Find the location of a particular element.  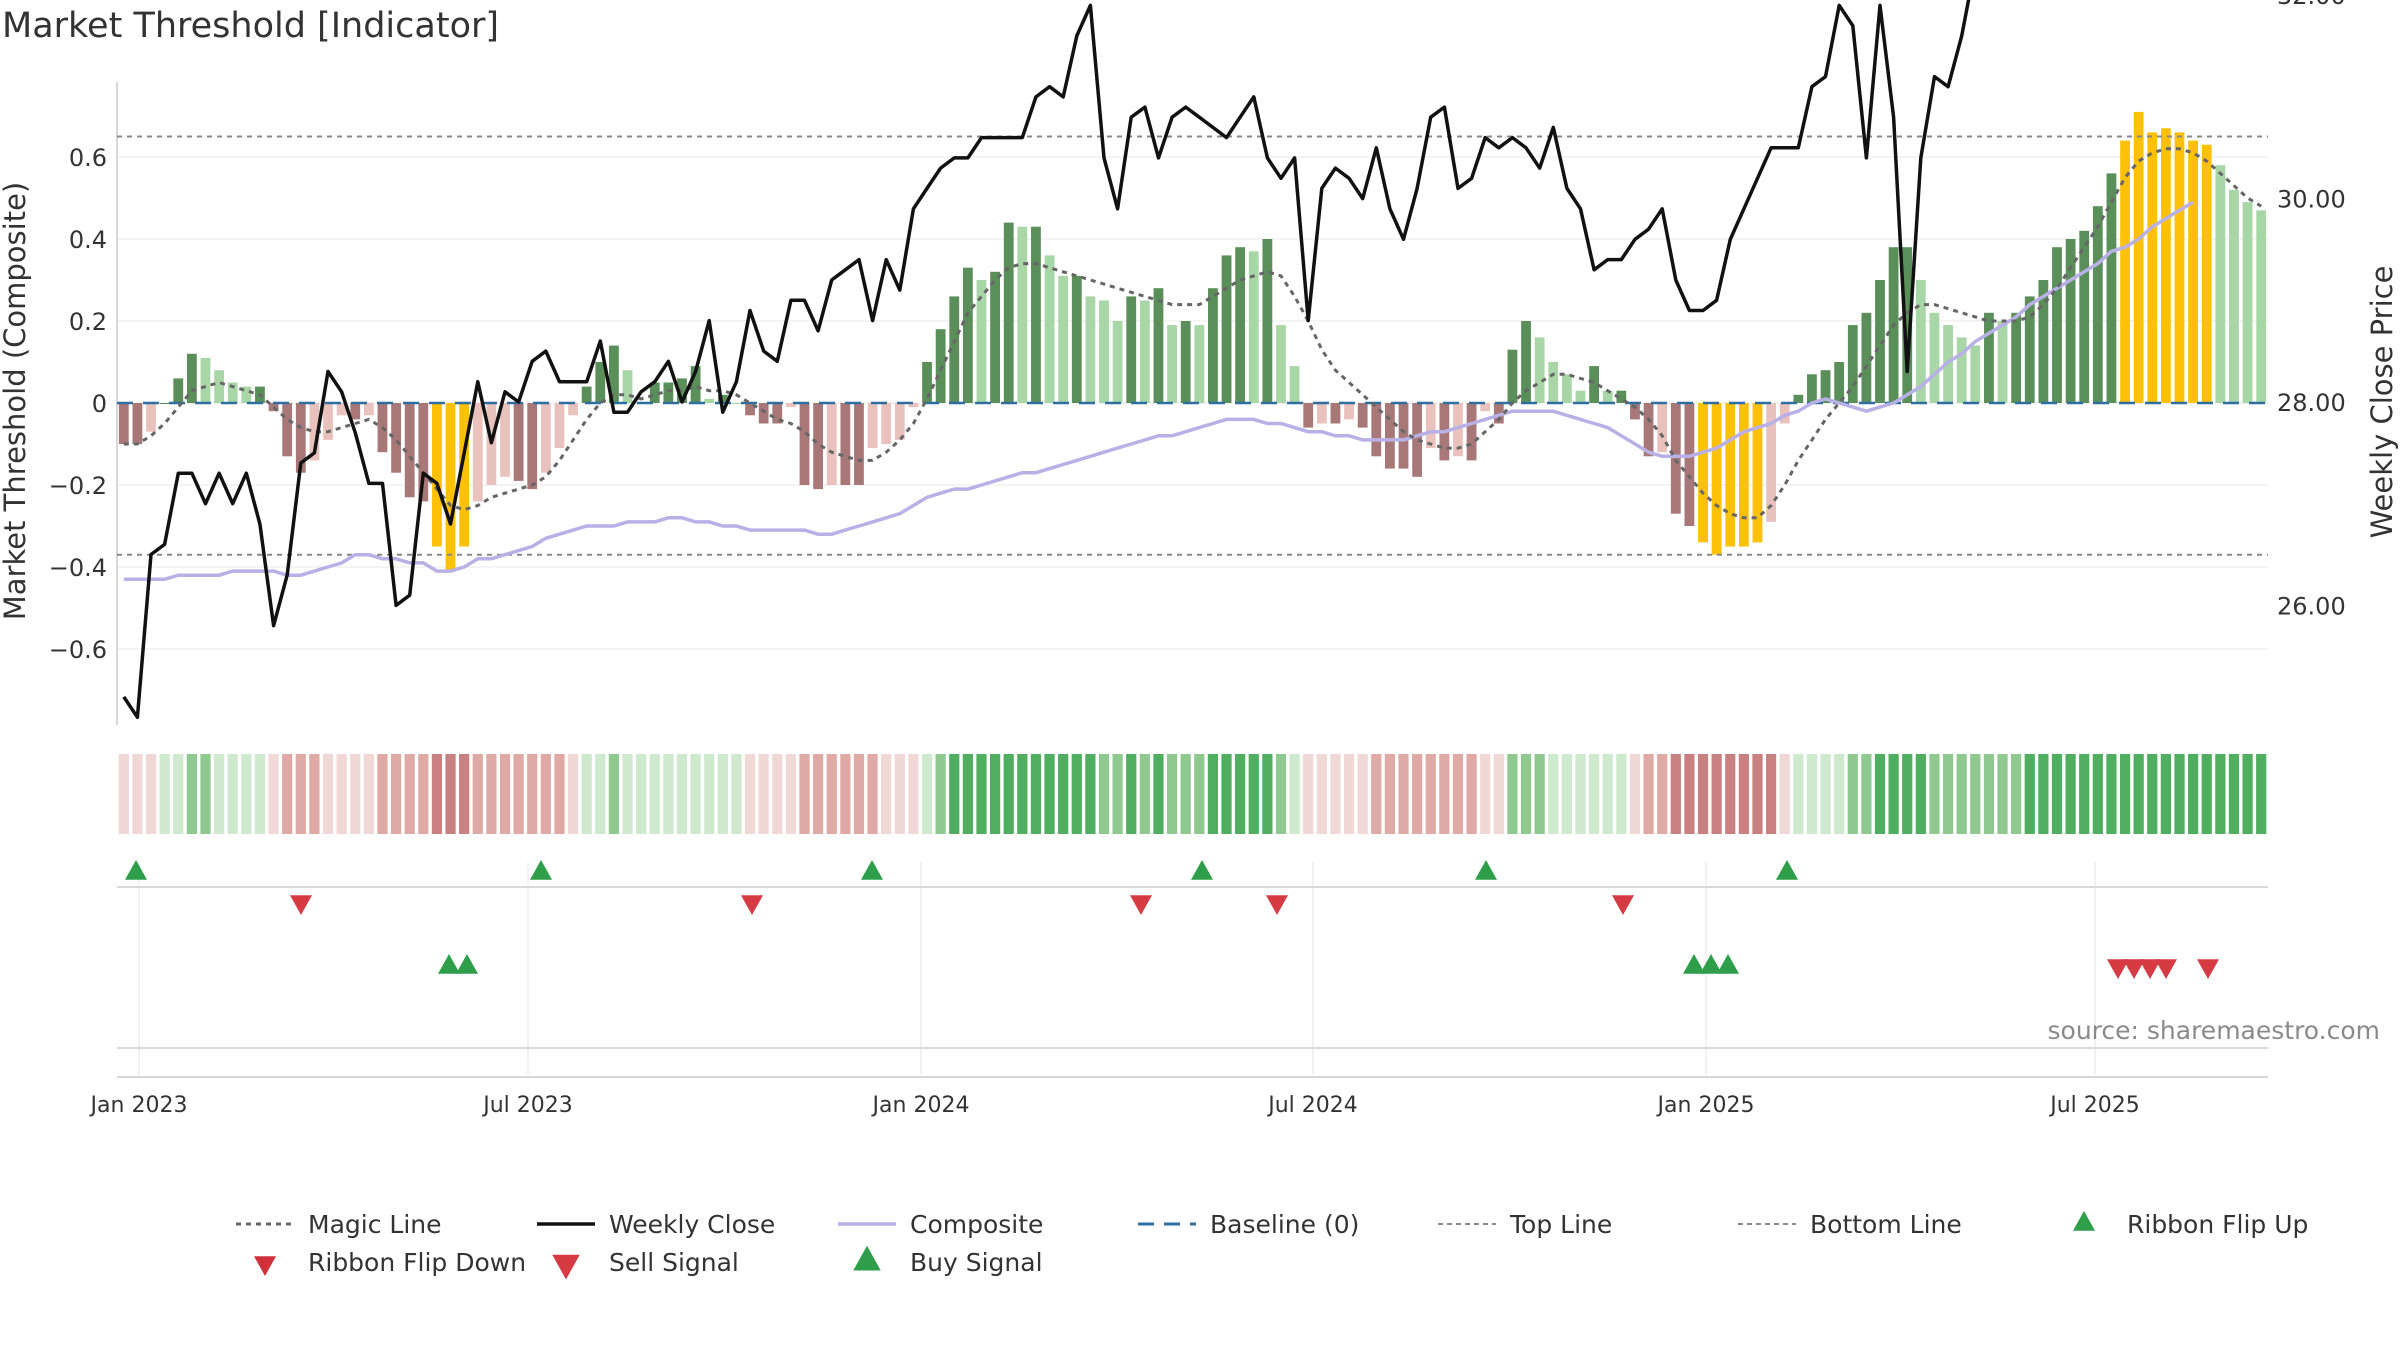

x-tick-label: Jul 2024 is located at coordinates (1312, 1105).